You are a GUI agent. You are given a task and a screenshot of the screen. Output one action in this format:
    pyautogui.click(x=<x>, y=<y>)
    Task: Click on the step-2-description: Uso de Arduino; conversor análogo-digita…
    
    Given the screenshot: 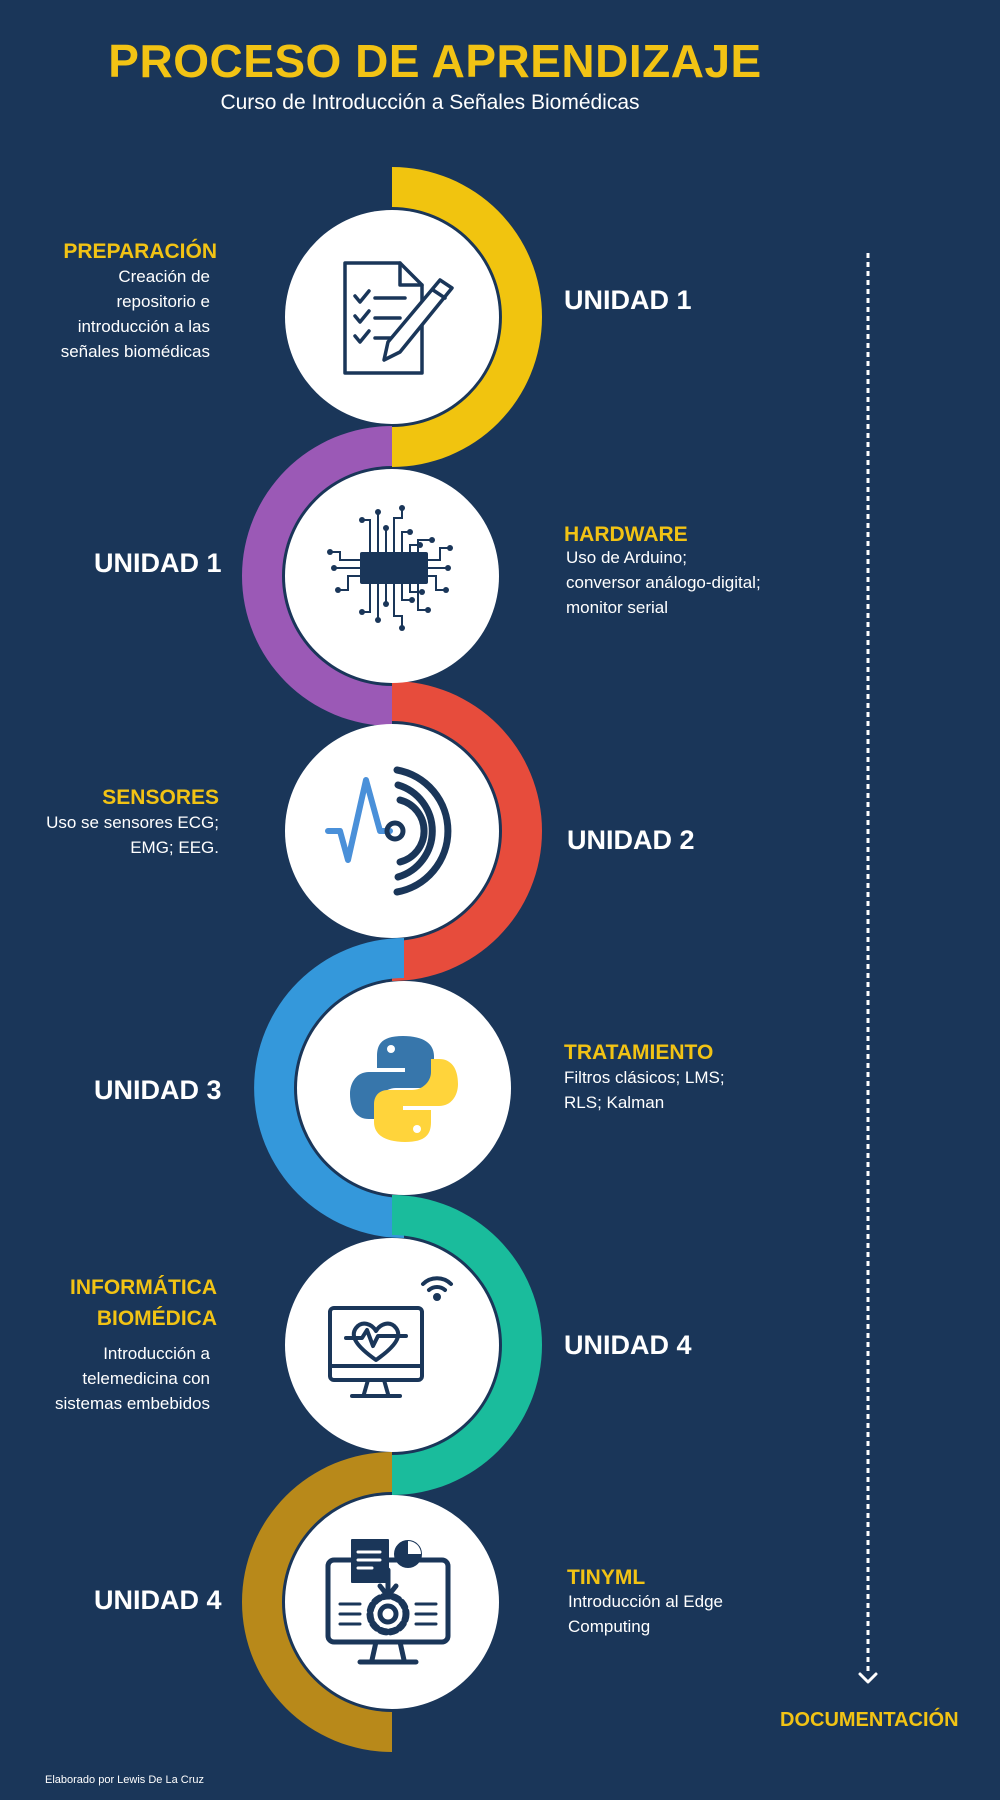 What is the action you would take?
    pyautogui.click(x=663, y=582)
    